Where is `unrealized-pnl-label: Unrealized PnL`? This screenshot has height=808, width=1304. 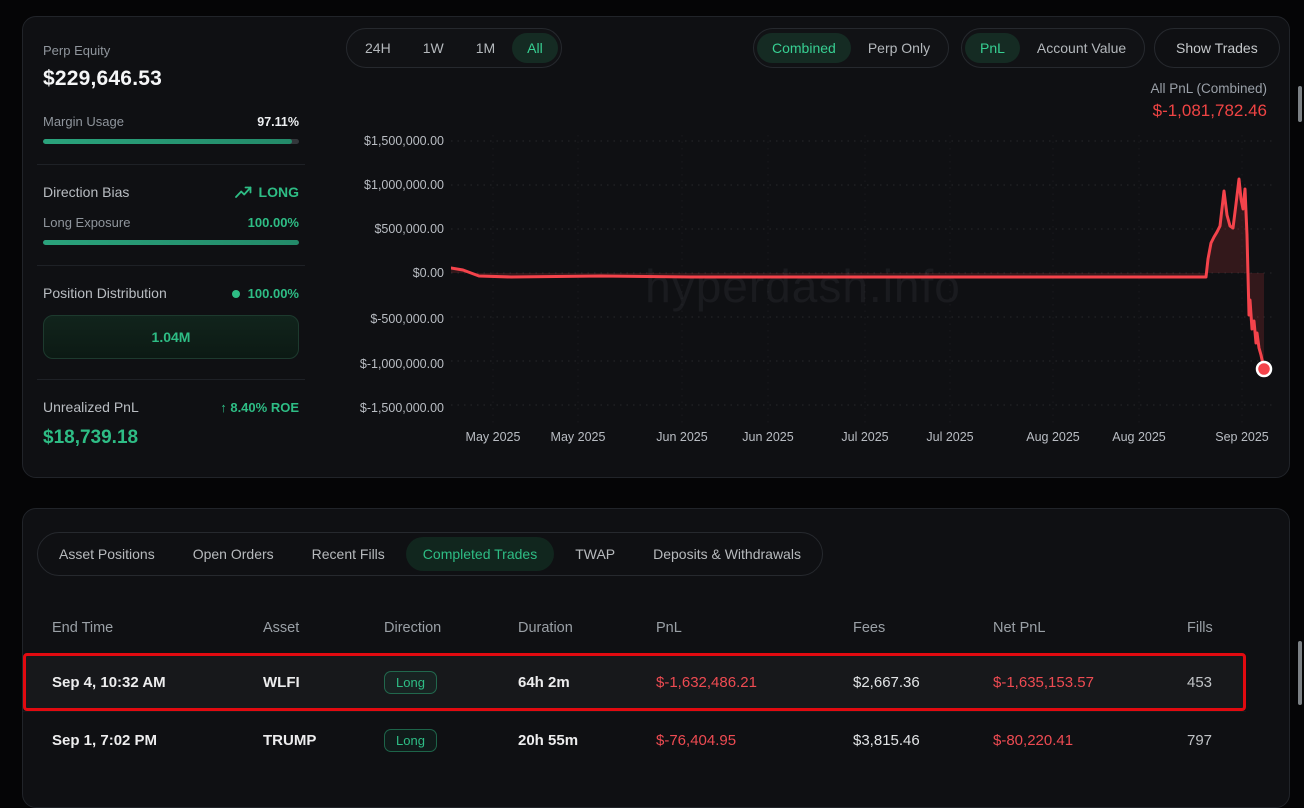
unrealized-pnl-label: Unrealized PnL is located at coordinates (91, 407).